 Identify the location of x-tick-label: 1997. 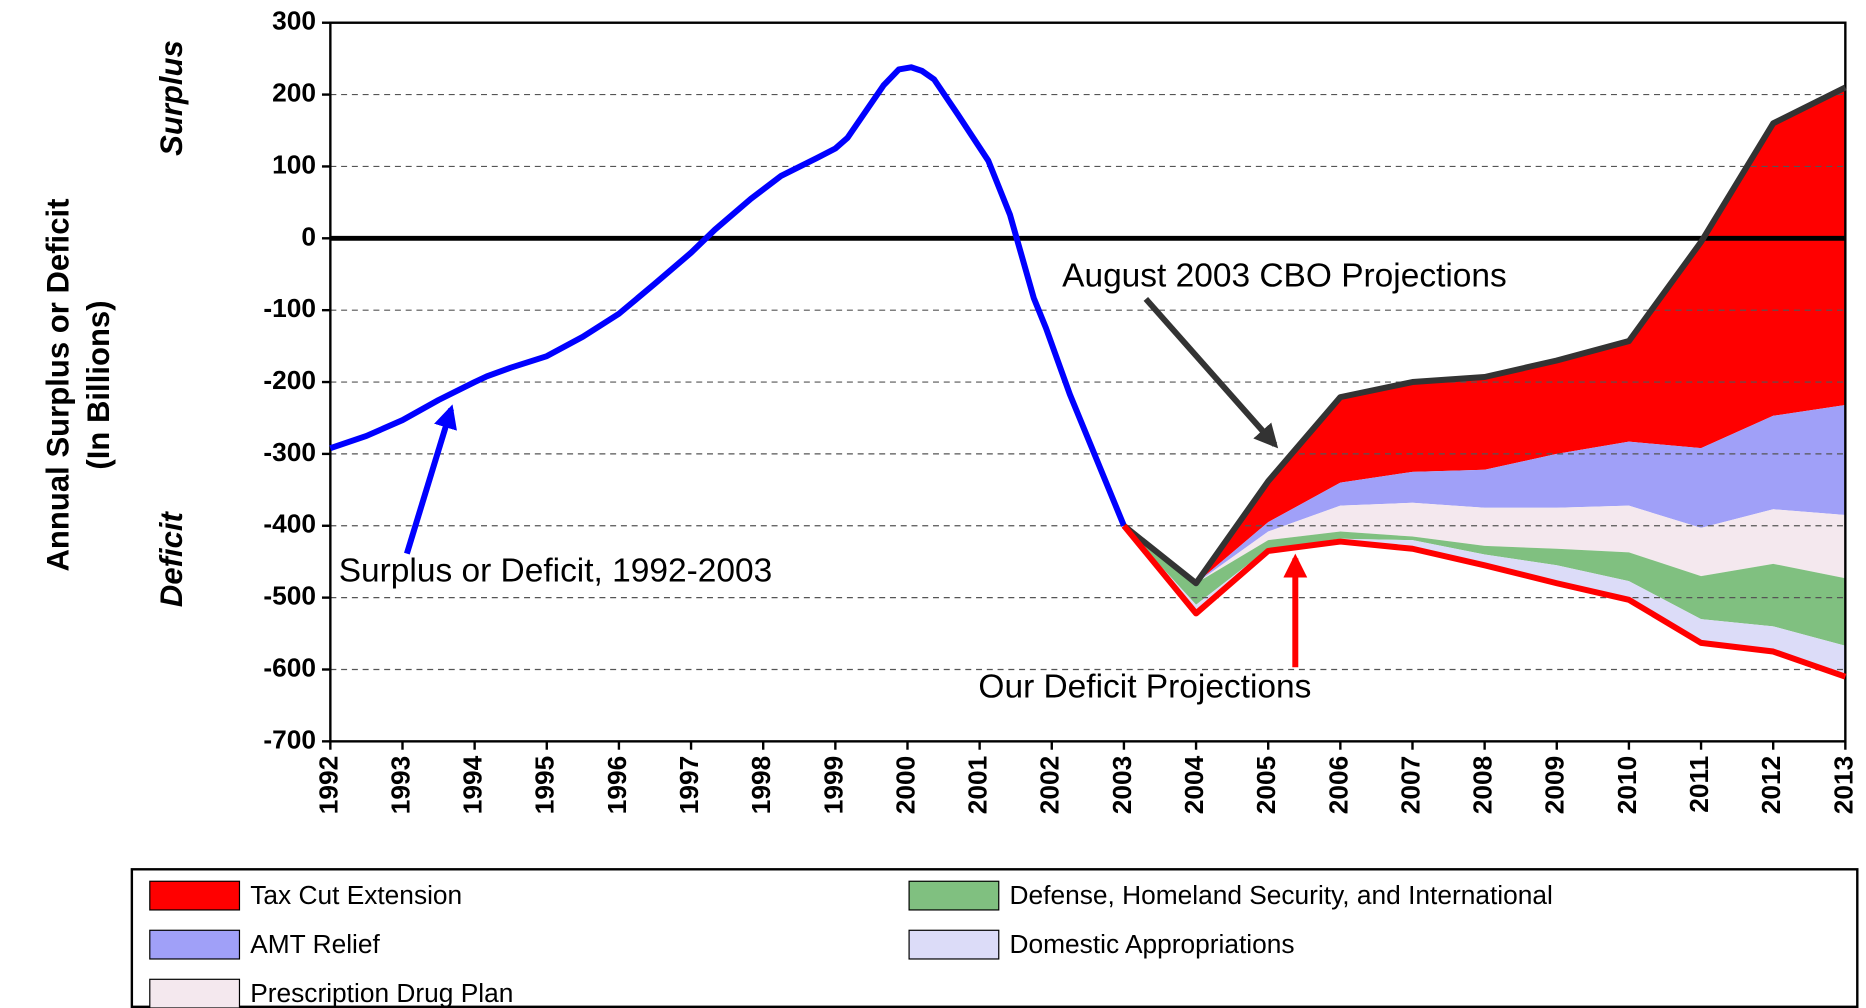
(689, 785).